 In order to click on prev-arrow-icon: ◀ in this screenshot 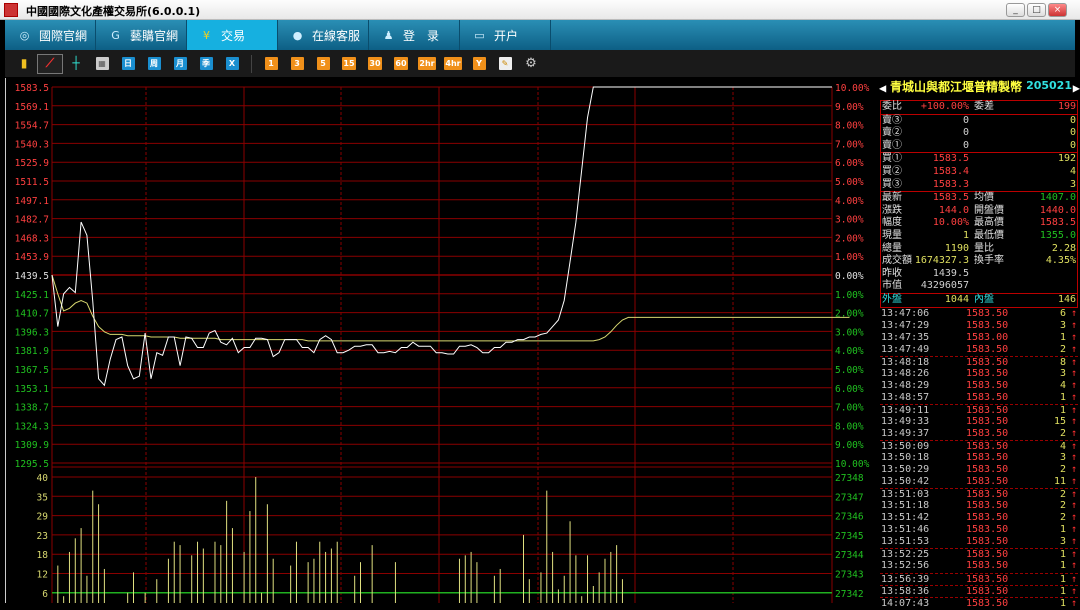, I will do `click(883, 88)`.